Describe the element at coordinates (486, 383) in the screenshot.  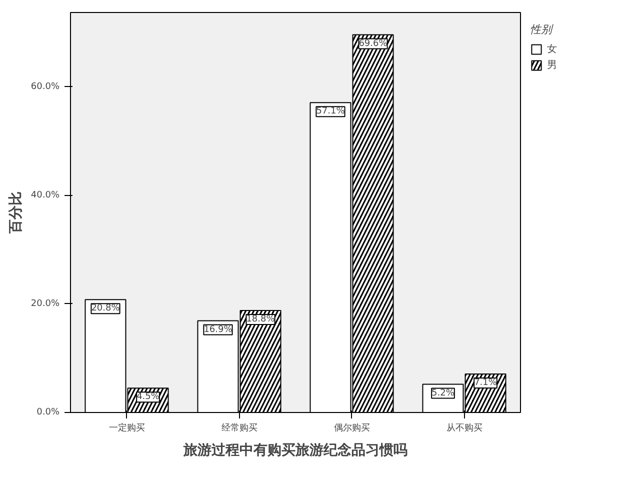
I see `data-label: 7.1%` at that location.